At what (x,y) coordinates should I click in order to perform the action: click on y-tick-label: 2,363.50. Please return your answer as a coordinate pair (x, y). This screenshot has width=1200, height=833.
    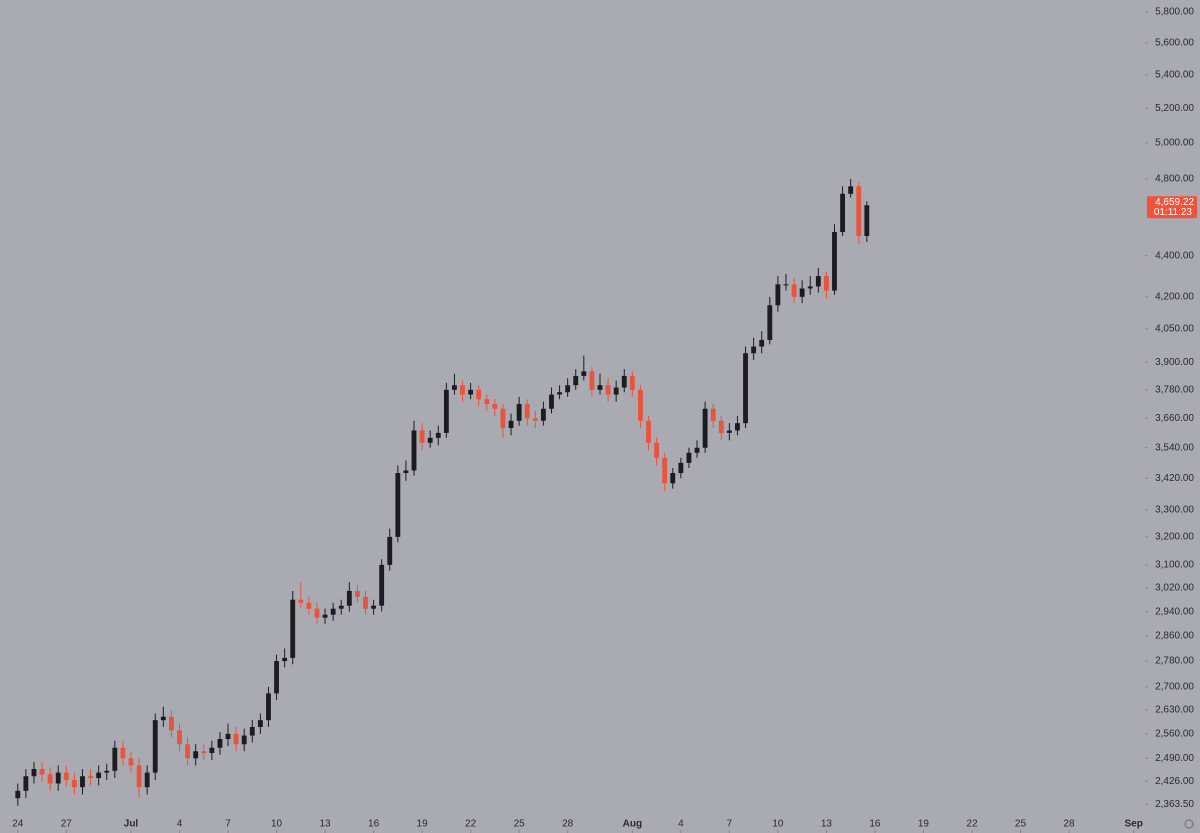
    Looking at the image, I should click on (1174, 804).